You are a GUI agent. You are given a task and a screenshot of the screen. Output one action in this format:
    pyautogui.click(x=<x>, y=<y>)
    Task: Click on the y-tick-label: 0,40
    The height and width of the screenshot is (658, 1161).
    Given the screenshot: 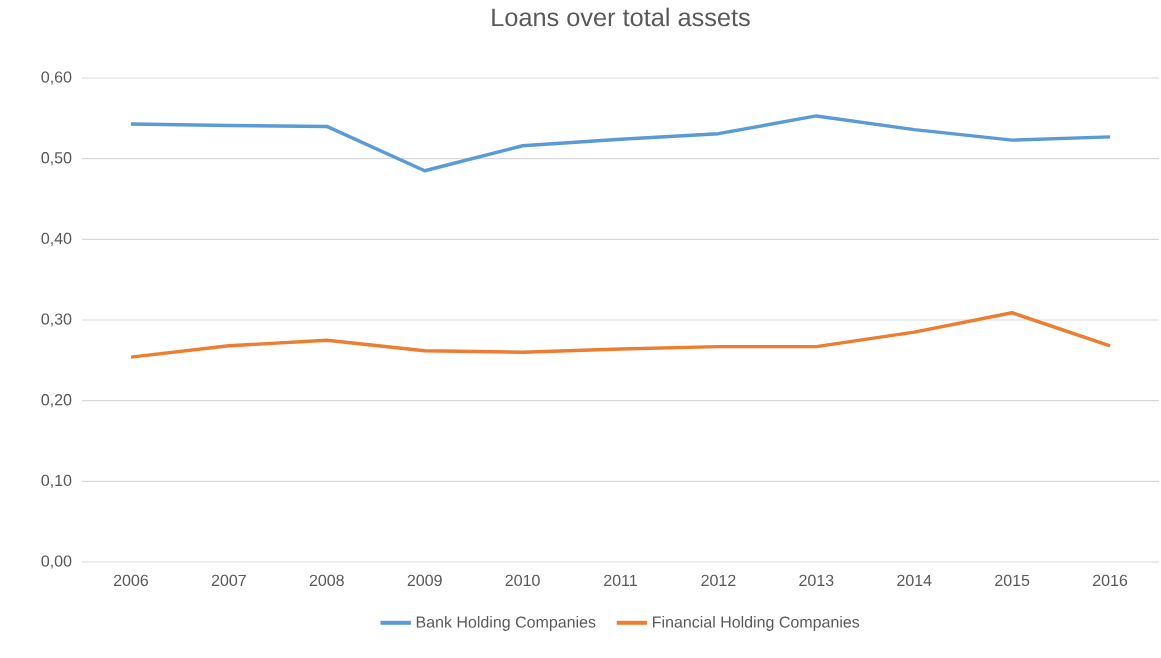 What is the action you would take?
    pyautogui.click(x=56, y=239)
    